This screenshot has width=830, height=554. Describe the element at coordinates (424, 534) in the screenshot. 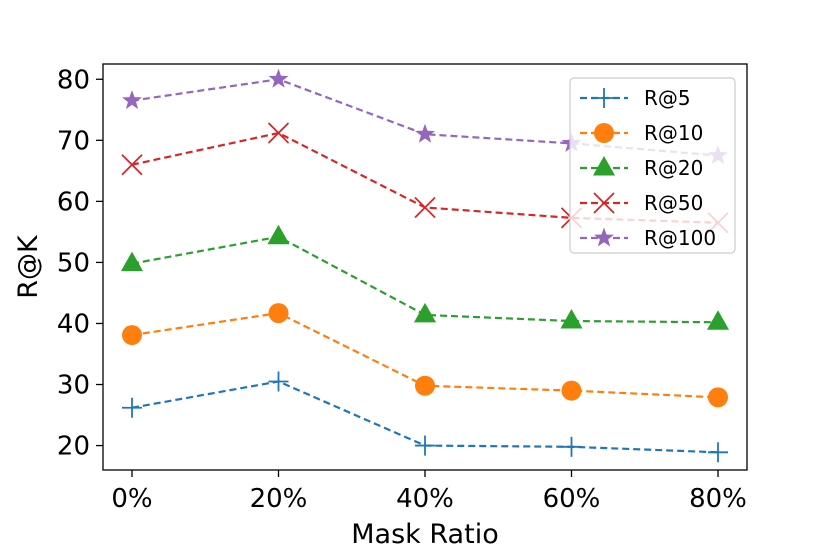

I see `x-axis-label: Mask Ratio` at that location.